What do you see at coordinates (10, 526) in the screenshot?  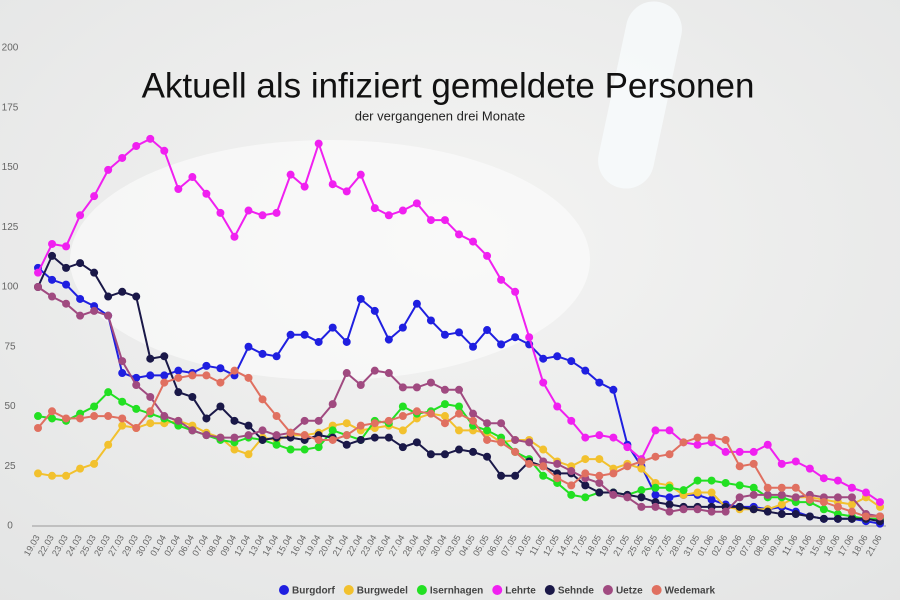 I see `y-tick-label: 0` at bounding box center [10, 526].